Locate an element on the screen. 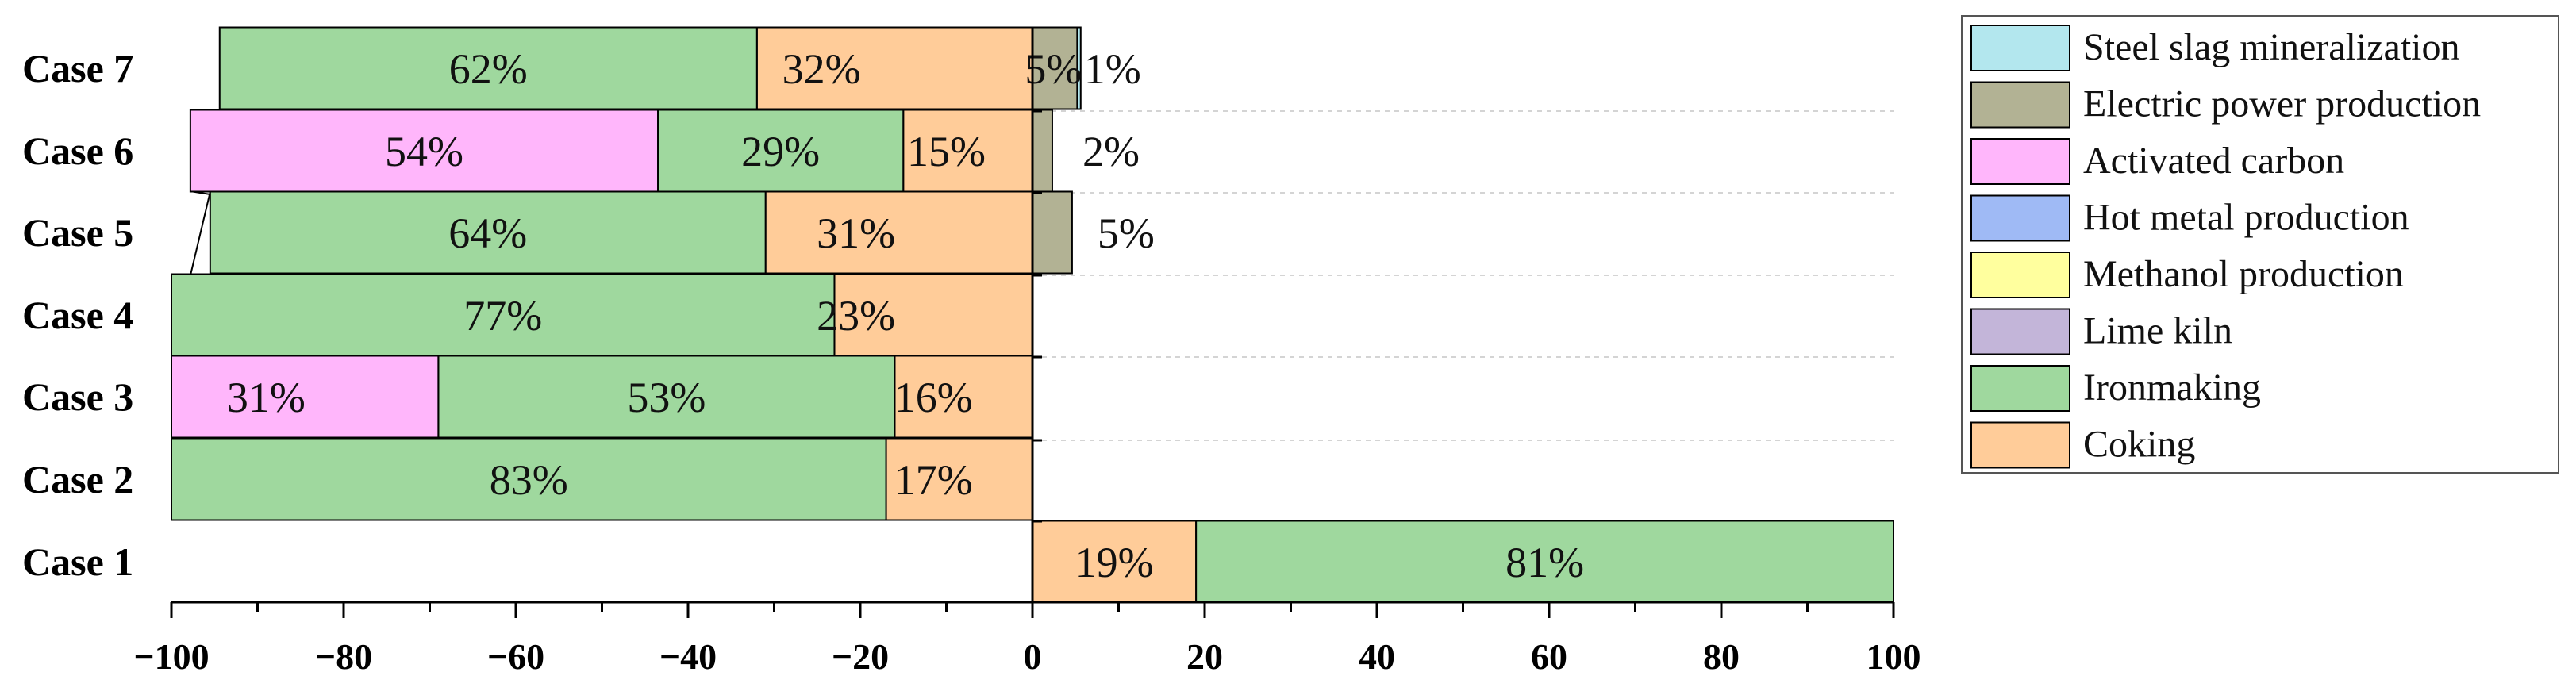 The height and width of the screenshot is (695, 2576). bar-case-6-coking is located at coordinates (967, 151).